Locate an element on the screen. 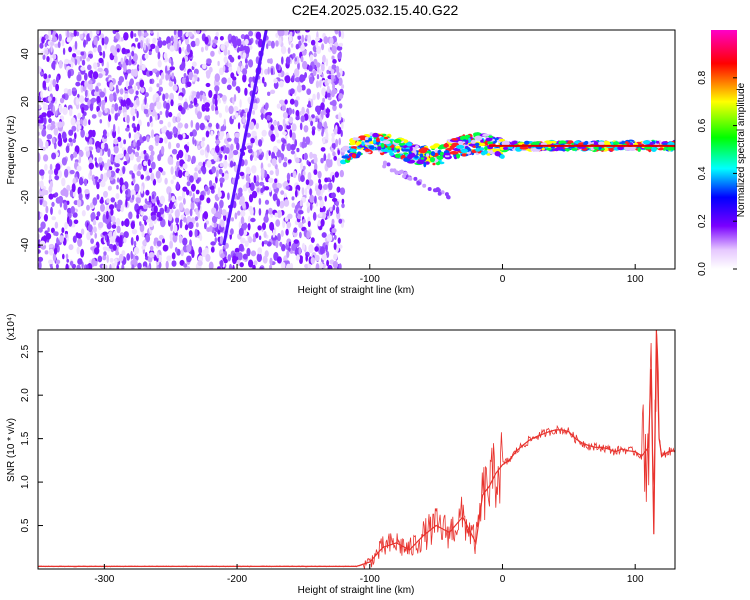 The width and height of the screenshot is (750, 600). bot-x-tick-label: -100 is located at coordinates (370, 579).